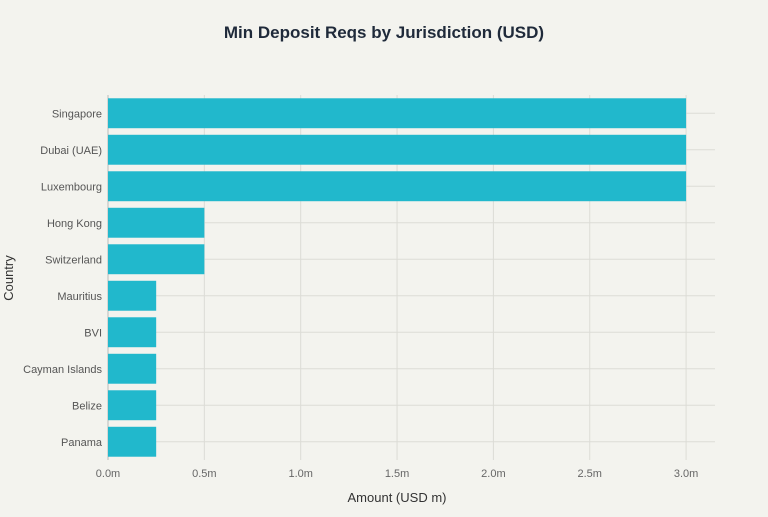  What do you see at coordinates (87, 406) in the screenshot?
I see `y-tick-label: Belize` at bounding box center [87, 406].